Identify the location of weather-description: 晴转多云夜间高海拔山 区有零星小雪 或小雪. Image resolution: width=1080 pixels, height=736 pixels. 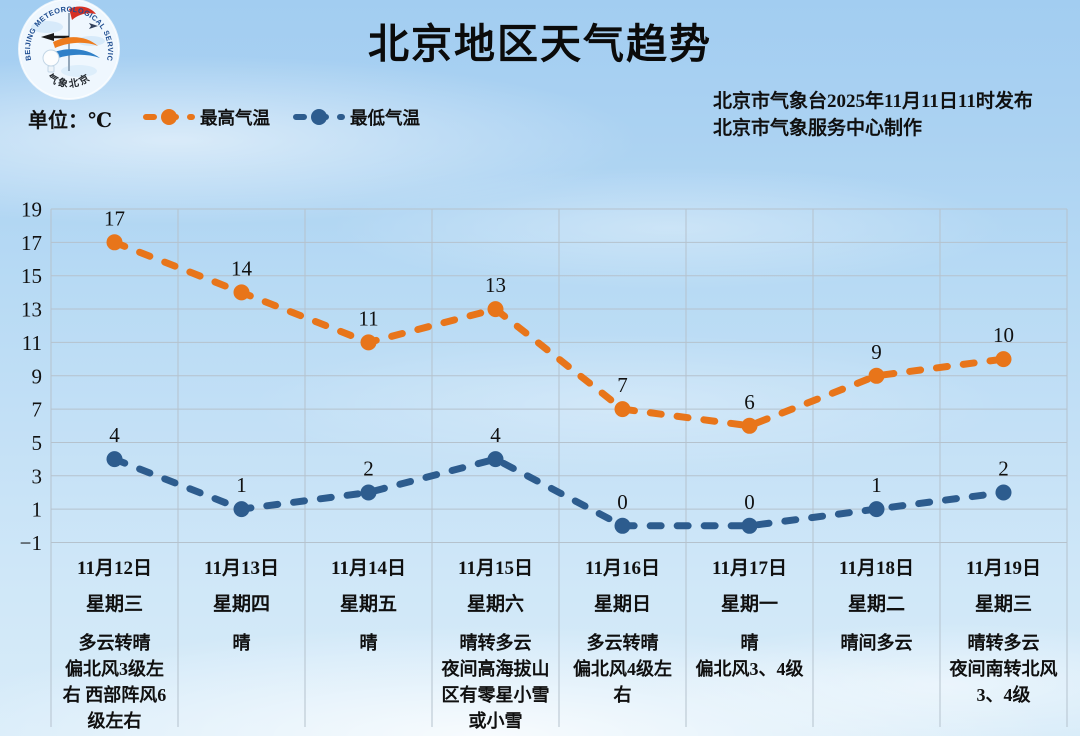
(495, 682).